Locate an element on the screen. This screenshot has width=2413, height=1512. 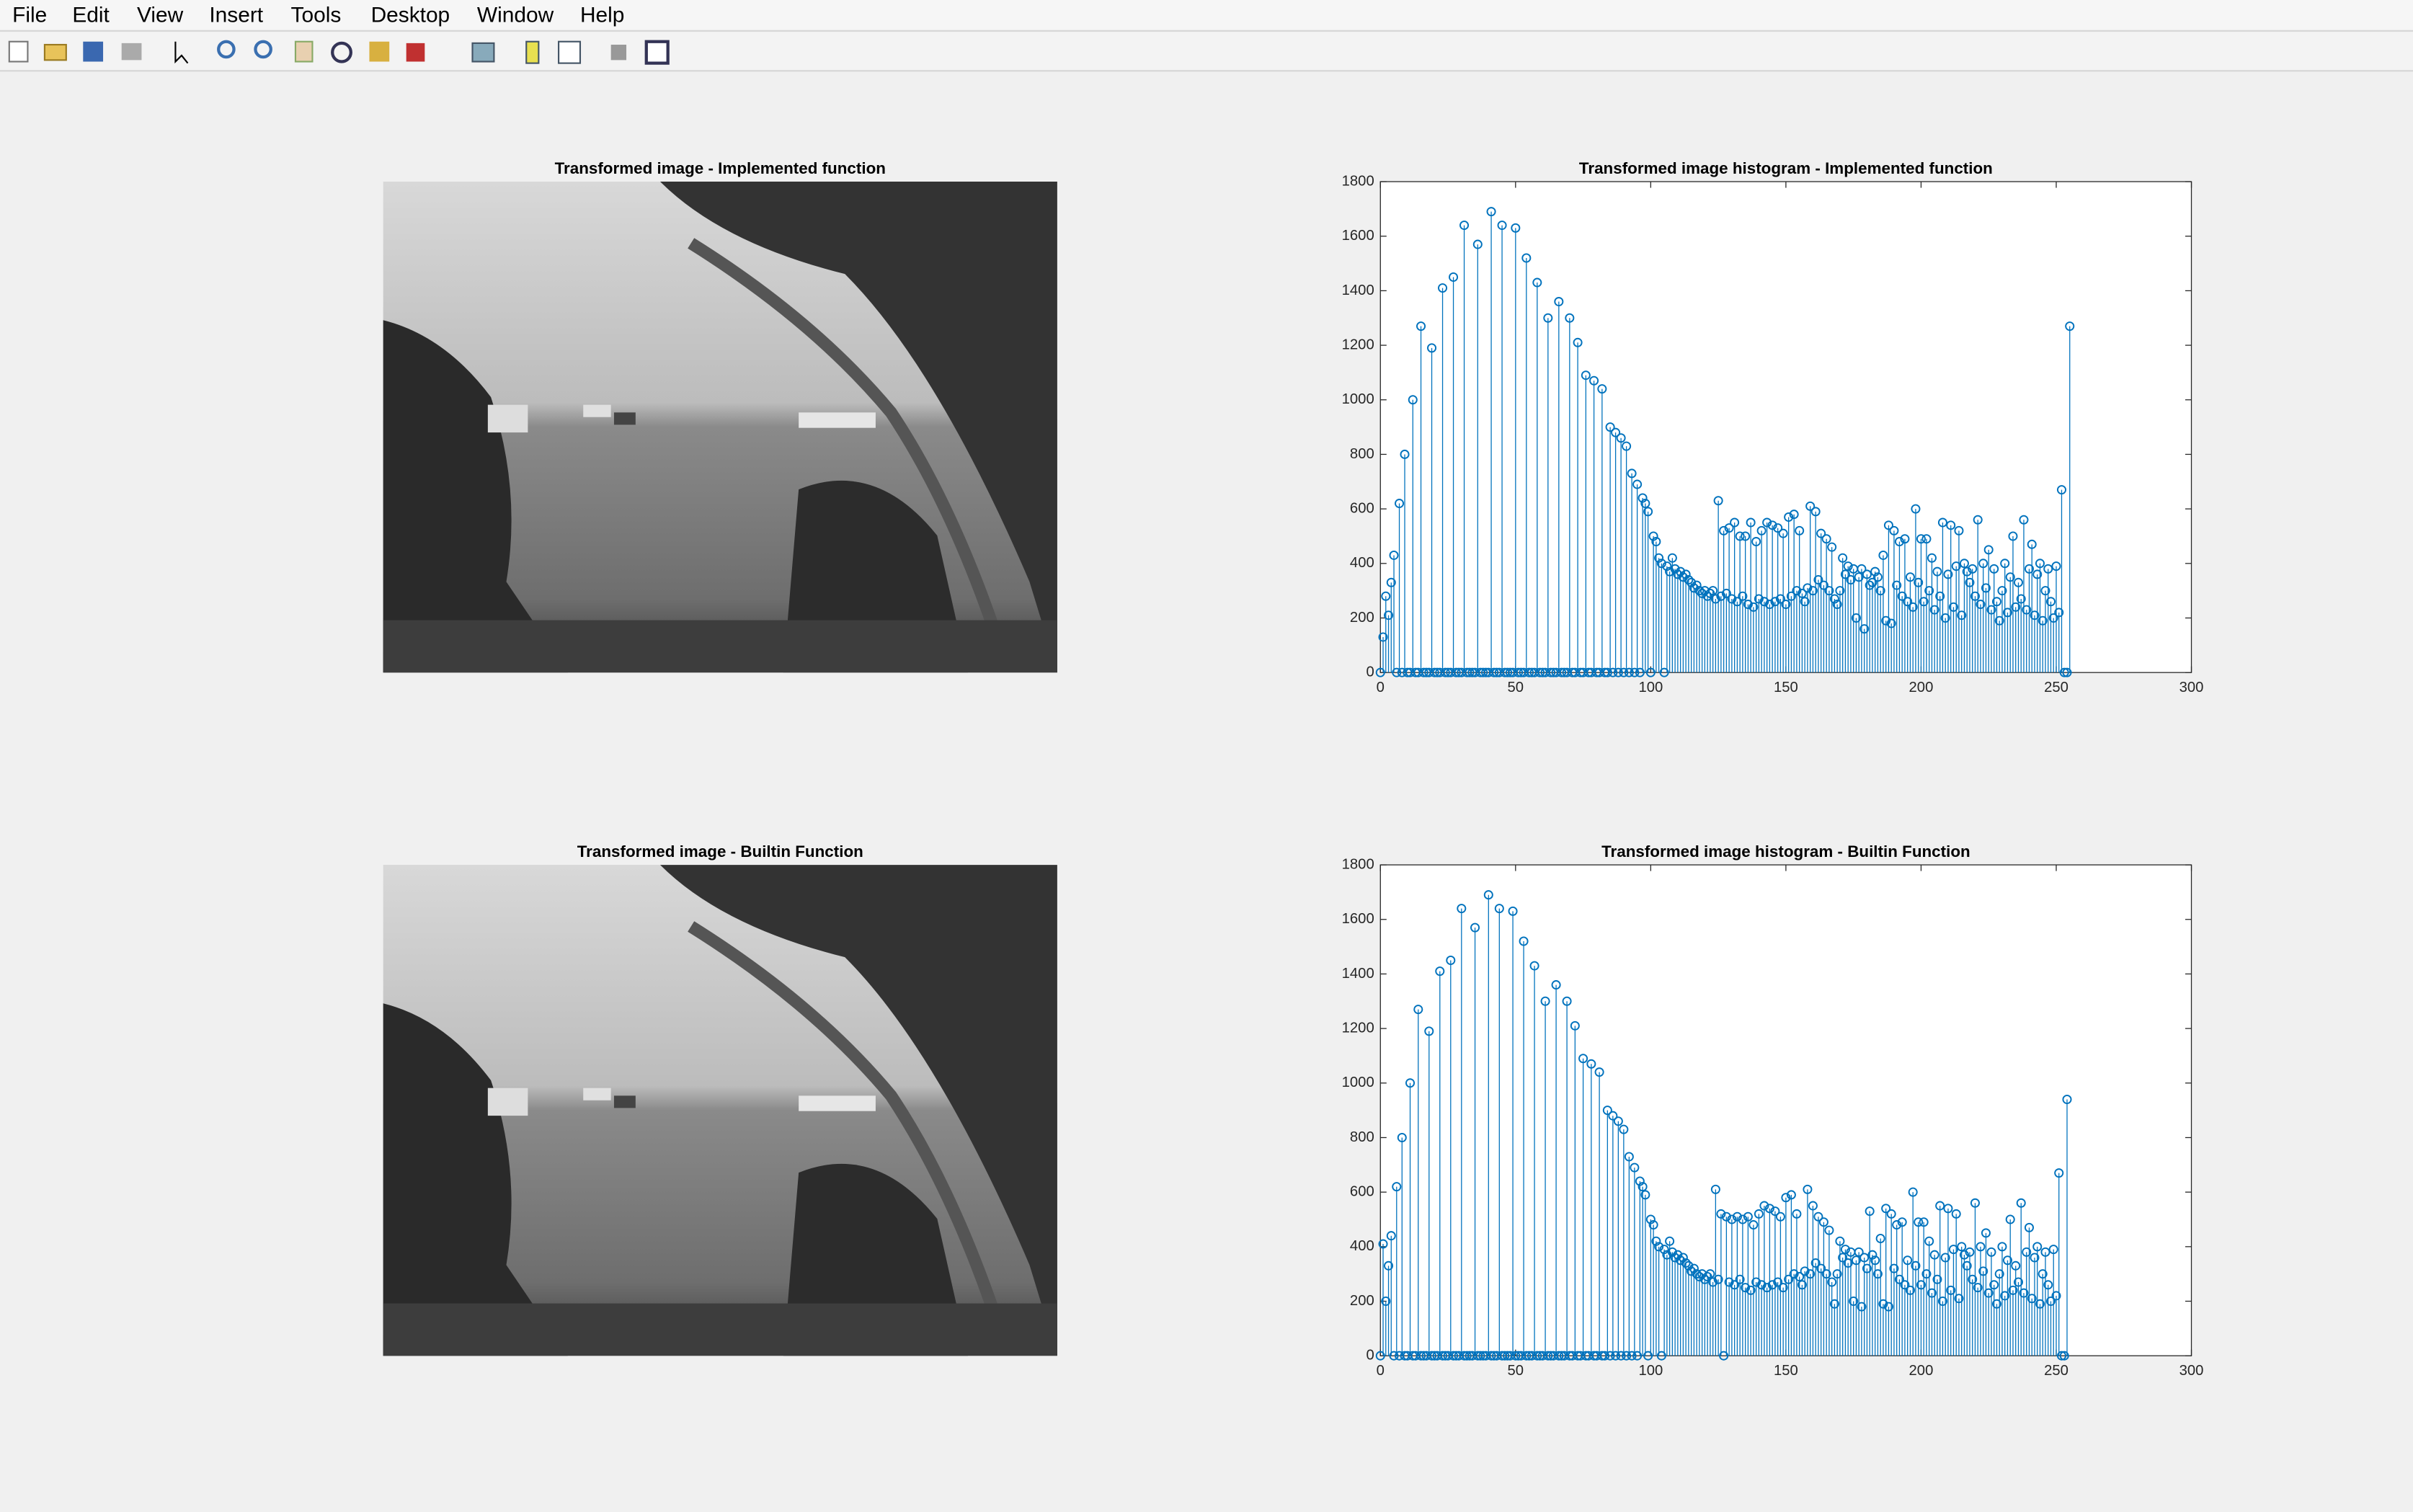
menu-item: Window is located at coordinates (515, 15).